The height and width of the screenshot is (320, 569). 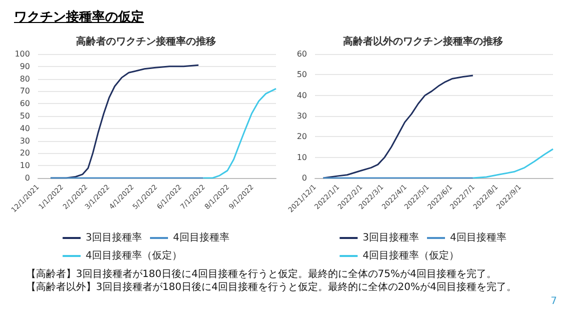 I want to click on text: 7, so click(x=553, y=301).